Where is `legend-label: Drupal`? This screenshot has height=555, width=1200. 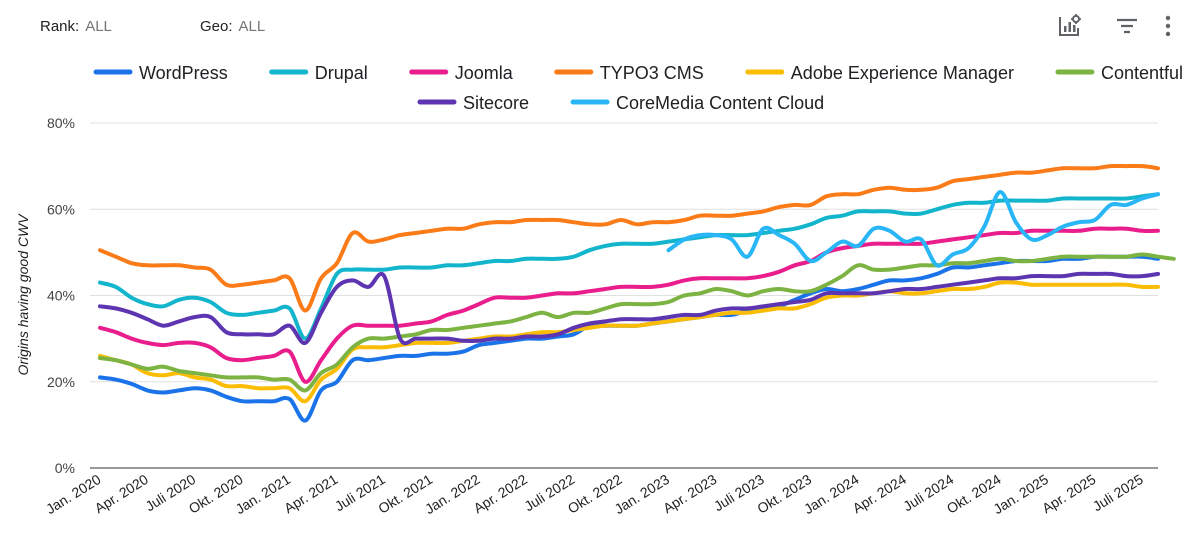
legend-label: Drupal is located at coordinates (341, 73).